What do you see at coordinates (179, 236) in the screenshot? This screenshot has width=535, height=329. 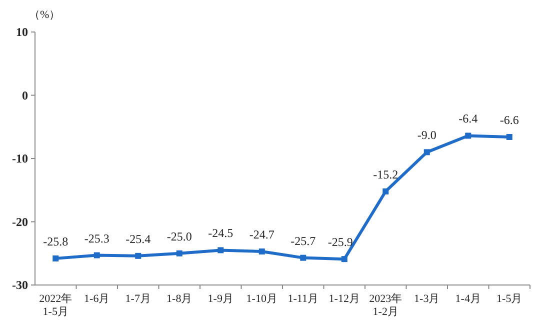 I see `data-label: -25.0` at bounding box center [179, 236].